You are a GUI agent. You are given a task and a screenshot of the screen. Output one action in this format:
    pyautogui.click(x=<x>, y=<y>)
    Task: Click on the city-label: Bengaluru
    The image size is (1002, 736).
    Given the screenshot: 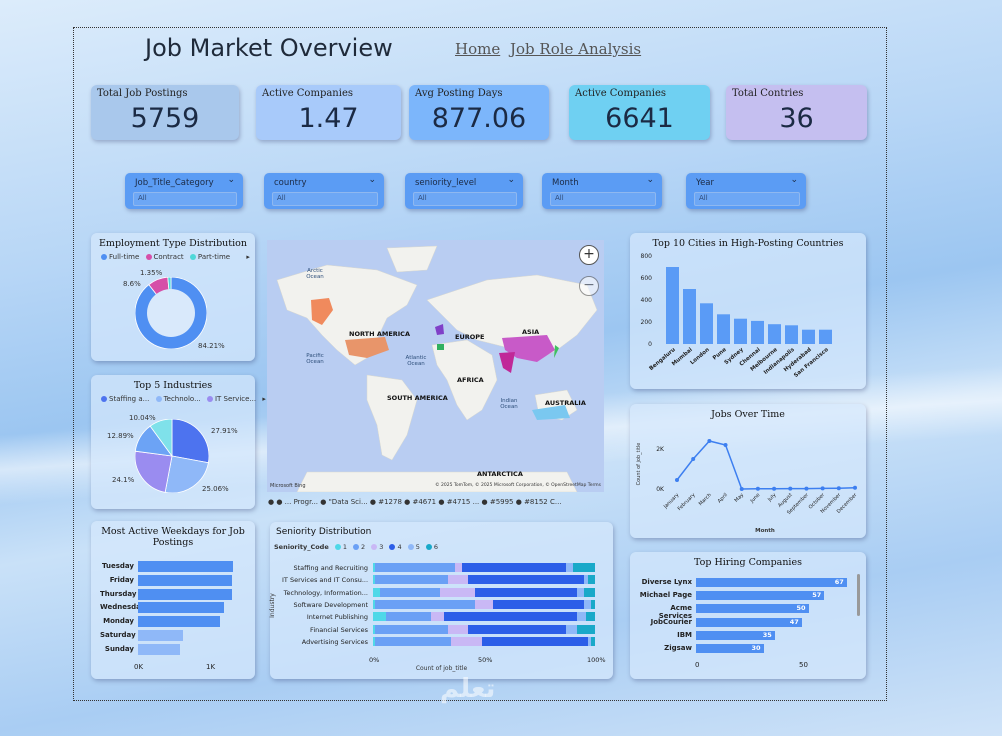 What is the action you would take?
    pyautogui.click(x=662, y=359)
    